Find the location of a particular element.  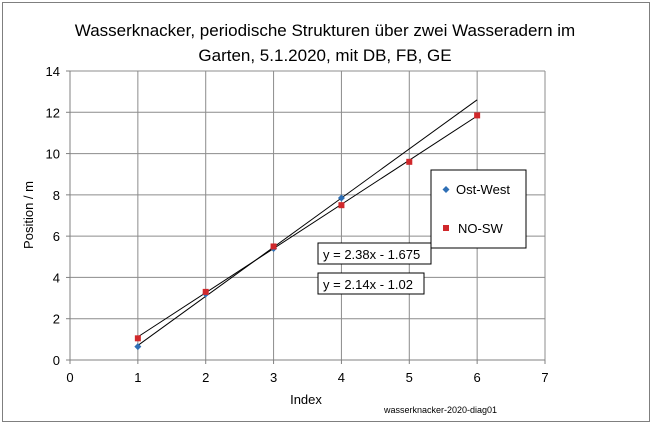

equation-ost-west: y = 2.38x - 1.675 is located at coordinates (371, 254).